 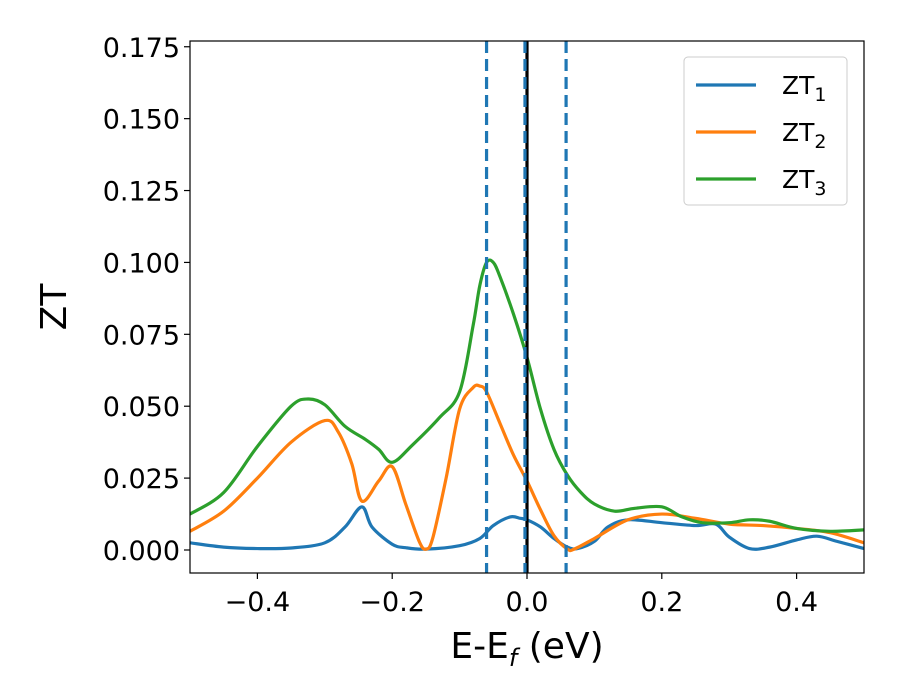 What do you see at coordinates (54, 307) in the screenshot?
I see `y-axis-label: ZT` at bounding box center [54, 307].